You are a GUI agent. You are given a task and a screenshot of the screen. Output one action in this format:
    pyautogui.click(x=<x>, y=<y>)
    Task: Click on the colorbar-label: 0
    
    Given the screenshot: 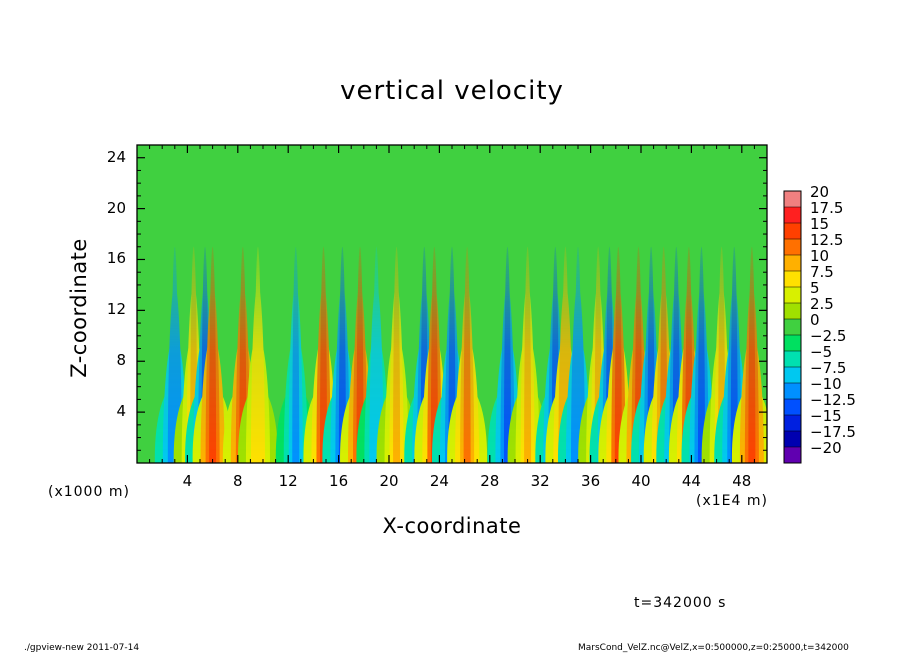 What is the action you would take?
    pyautogui.click(x=815, y=320)
    